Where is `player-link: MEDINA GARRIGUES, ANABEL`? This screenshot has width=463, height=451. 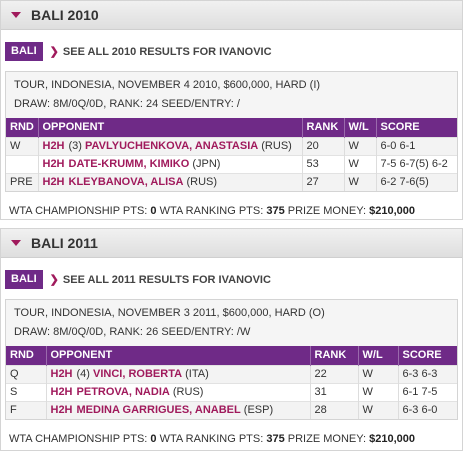
player-link: MEDINA GARRIGUES, ANABEL is located at coordinates (158, 410).